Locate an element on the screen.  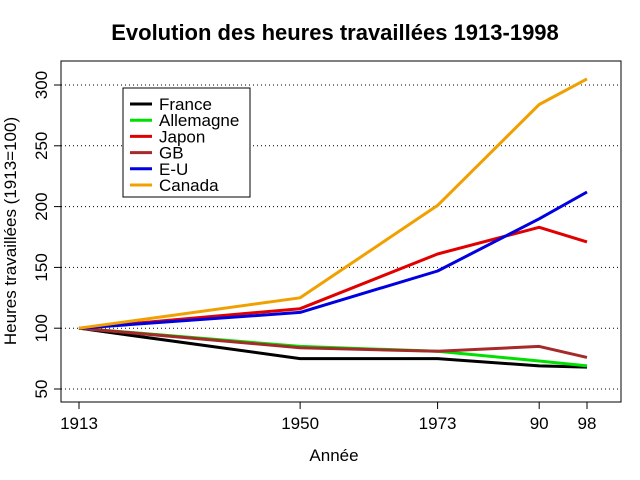
y-tick-label: 300 is located at coordinates (41, 85).